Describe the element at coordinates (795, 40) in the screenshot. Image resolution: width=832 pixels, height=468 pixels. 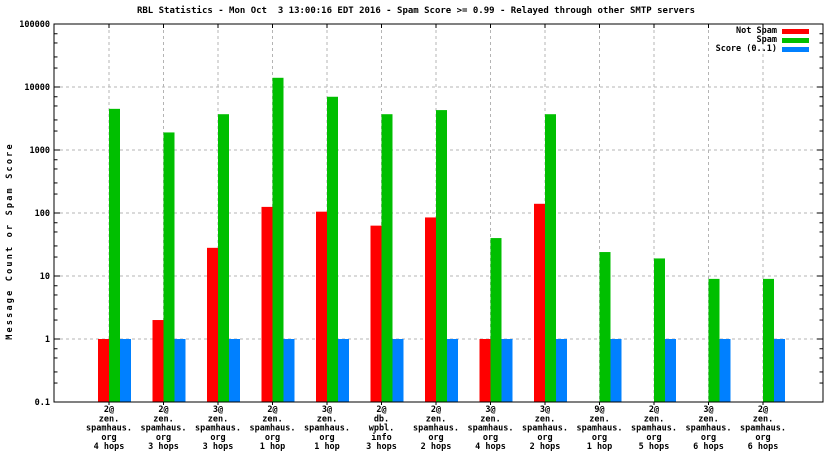
I see `legend-swatch-spam` at that location.